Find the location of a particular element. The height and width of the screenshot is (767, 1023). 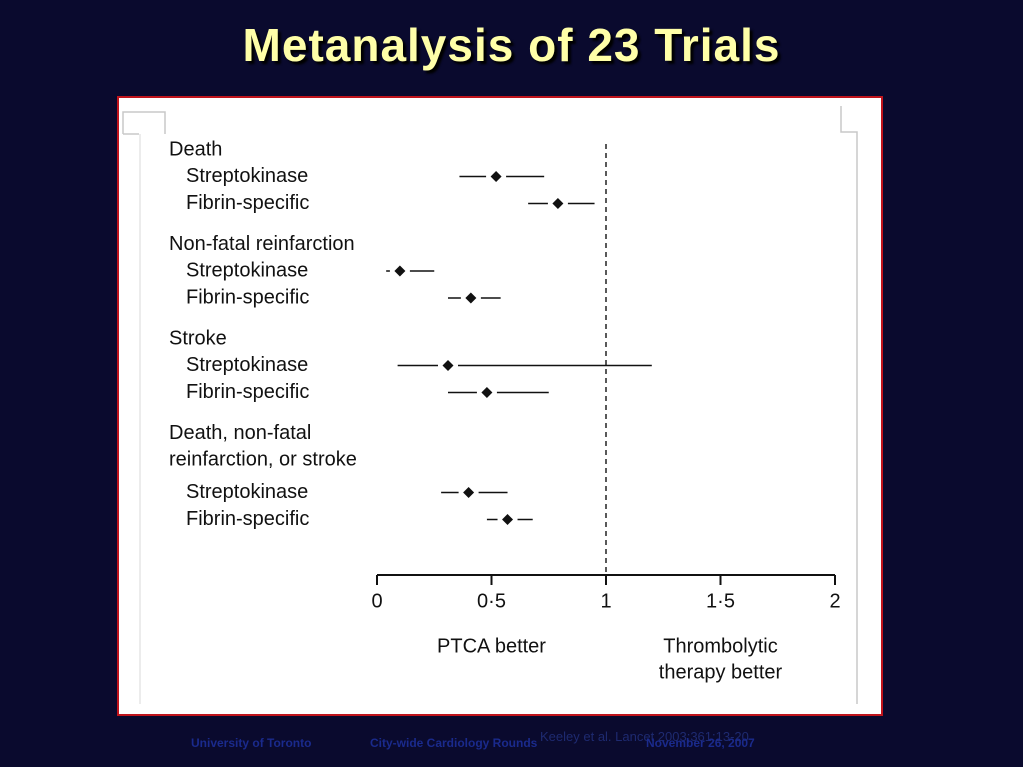

footer-date: November 26, 2007 is located at coordinates (700, 743).